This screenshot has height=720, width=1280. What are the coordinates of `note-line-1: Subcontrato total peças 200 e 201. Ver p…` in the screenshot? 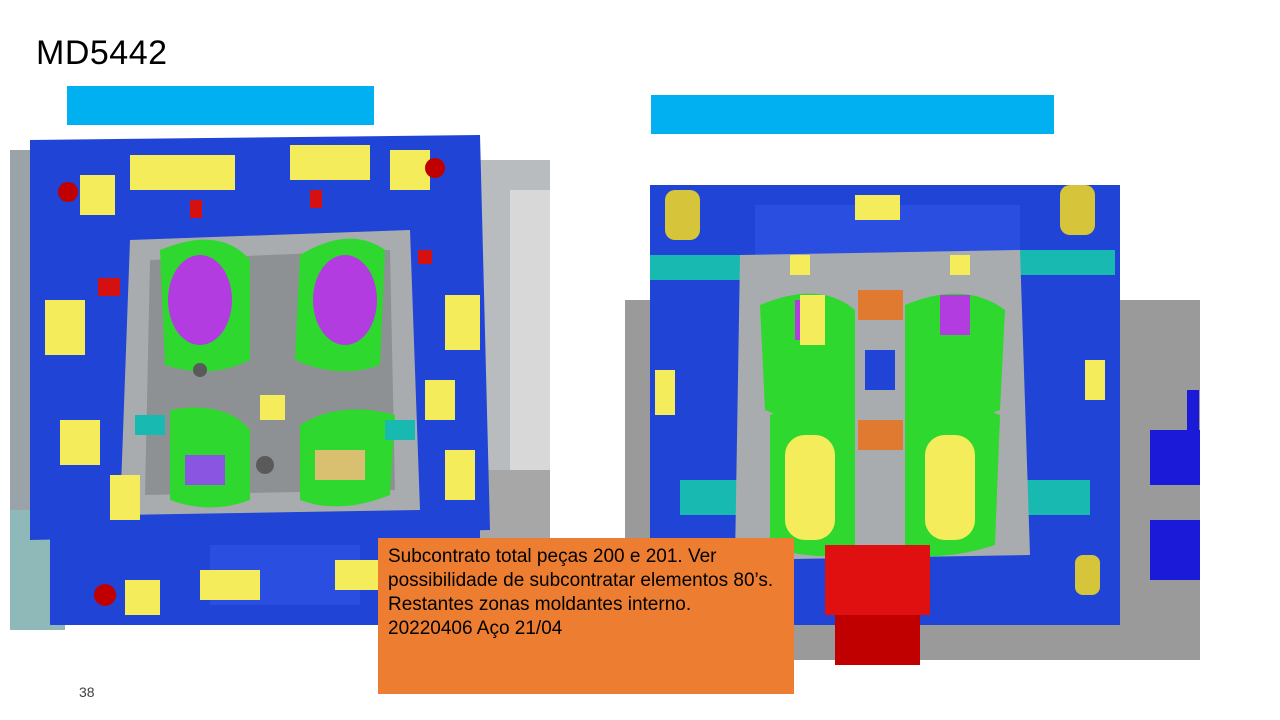 It's located at (581, 568).